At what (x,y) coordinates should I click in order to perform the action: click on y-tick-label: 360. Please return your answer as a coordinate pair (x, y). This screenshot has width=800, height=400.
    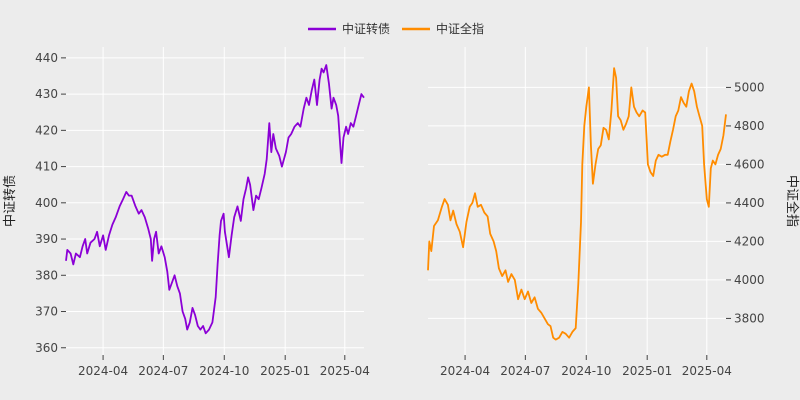
    Looking at the image, I should click on (46, 348).